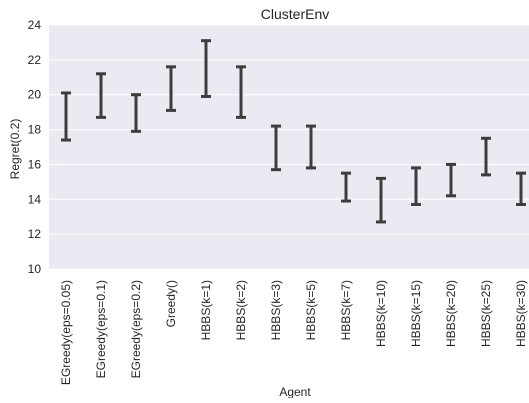 Image resolution: width=529 pixels, height=403 pixels. I want to click on x-tick-label: Greedy(), so click(171, 303).